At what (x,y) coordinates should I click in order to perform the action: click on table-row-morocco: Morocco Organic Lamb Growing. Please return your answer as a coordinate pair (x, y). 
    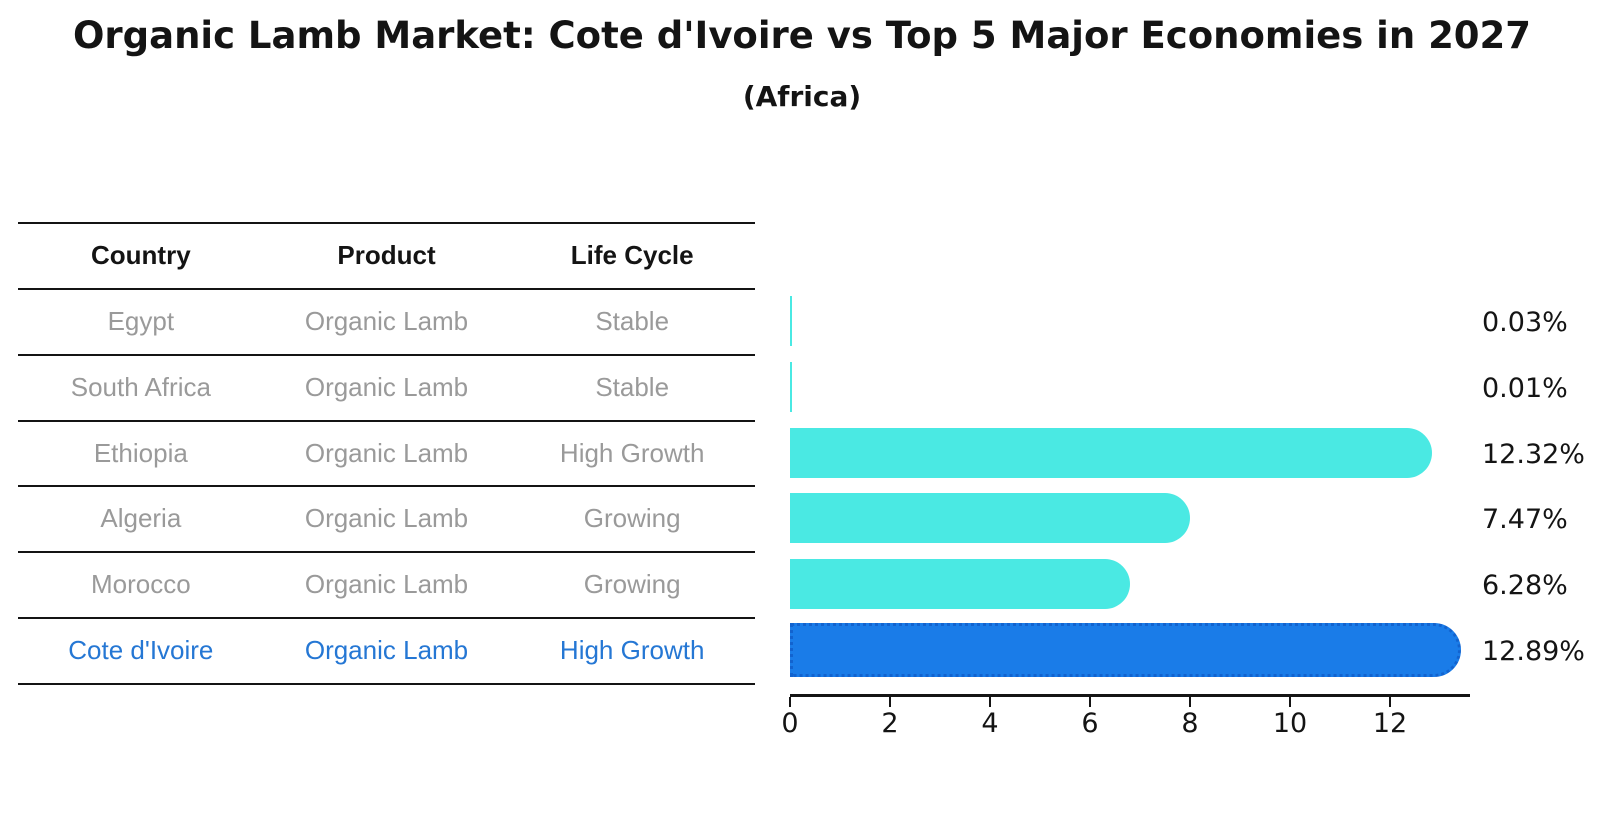
    Looking at the image, I should click on (386, 584).